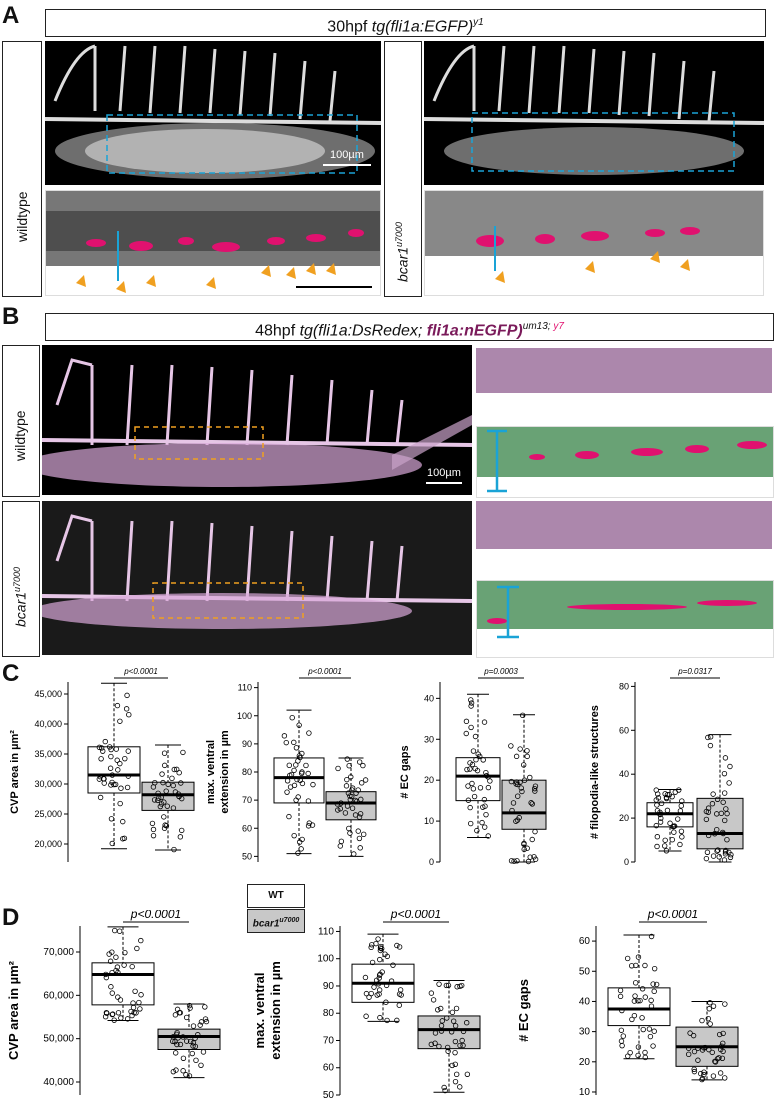 The height and width of the screenshot is (1107, 775). I want to click on box-wt, so click(114, 770).